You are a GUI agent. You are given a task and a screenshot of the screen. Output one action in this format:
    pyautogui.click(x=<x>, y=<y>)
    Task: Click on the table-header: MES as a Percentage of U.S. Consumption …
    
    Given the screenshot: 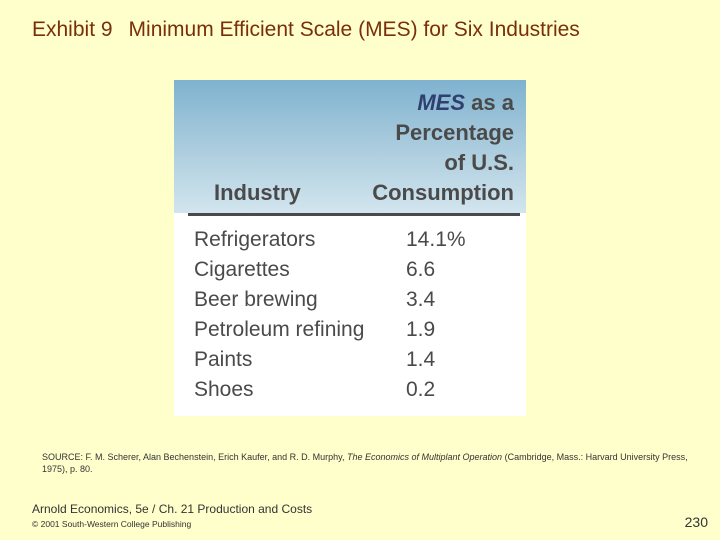 What is the action you would take?
    pyautogui.click(x=350, y=146)
    